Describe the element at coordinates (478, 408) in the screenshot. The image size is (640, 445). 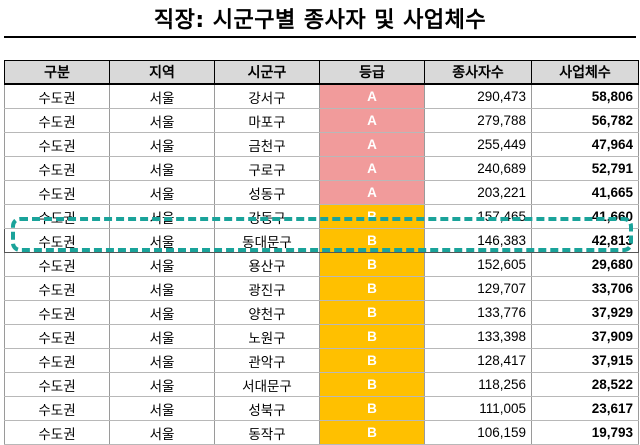
I see `cell-workers: 111,005` at that location.